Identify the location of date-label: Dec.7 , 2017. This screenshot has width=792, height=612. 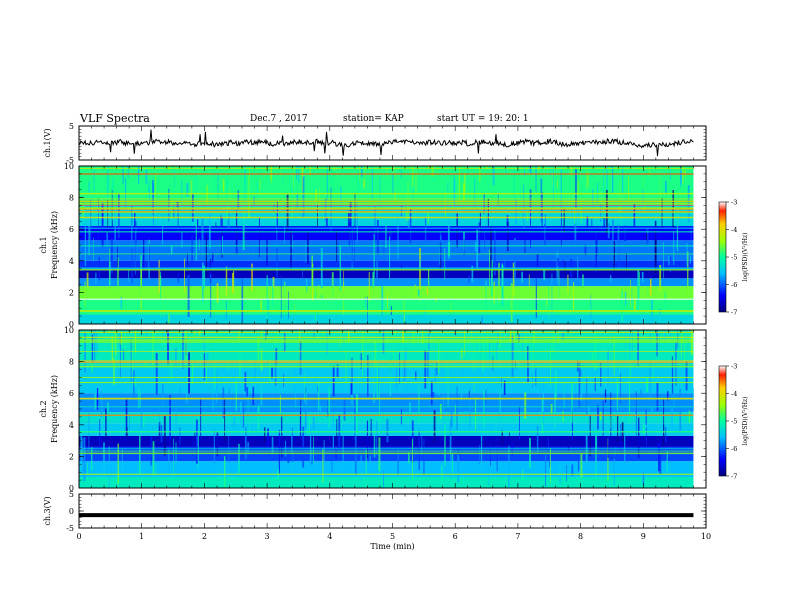
(279, 119).